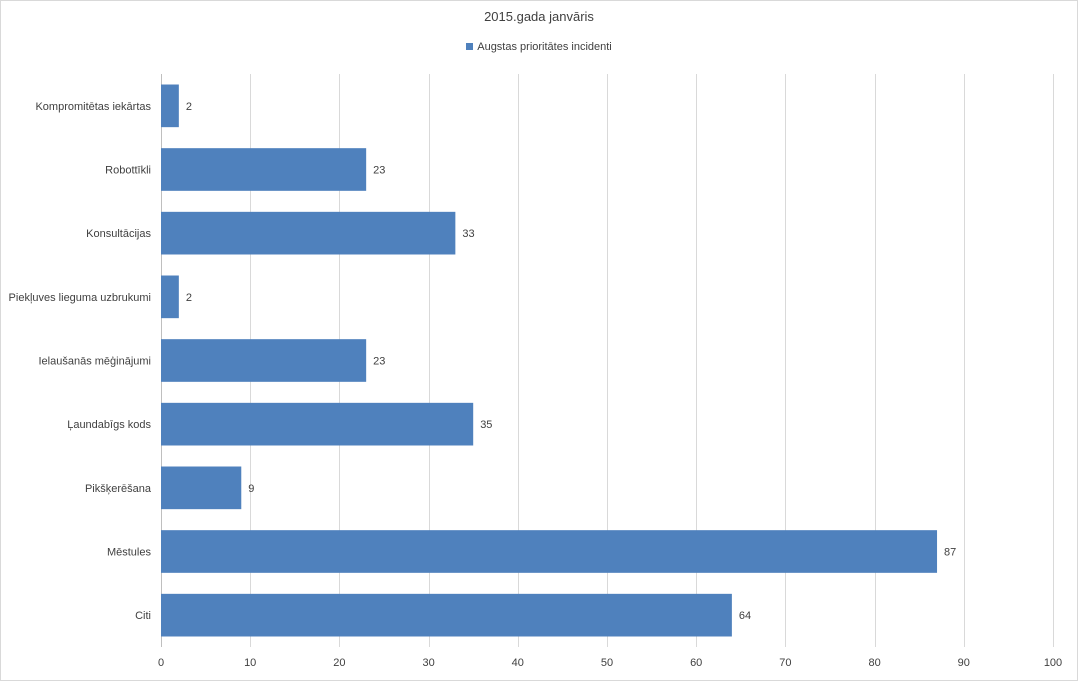  Describe the element at coordinates (785, 663) in the screenshot. I see `x-tick-label: 70` at that location.